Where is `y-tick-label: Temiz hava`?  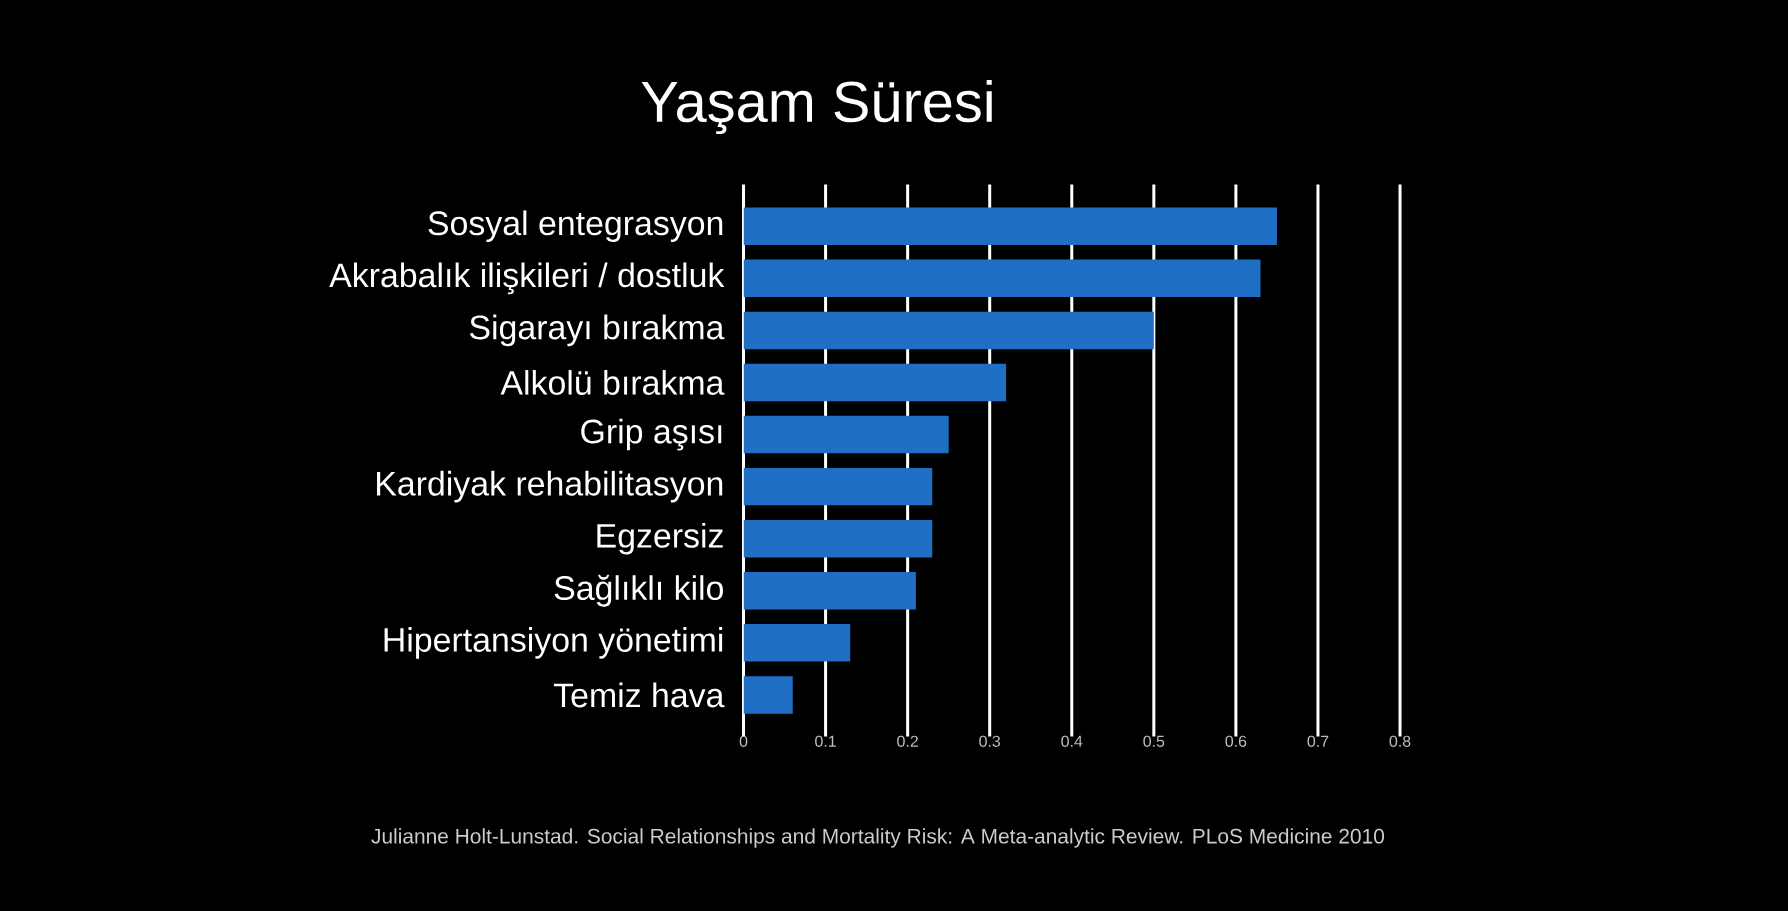 y-tick-label: Temiz hava is located at coordinates (639, 695).